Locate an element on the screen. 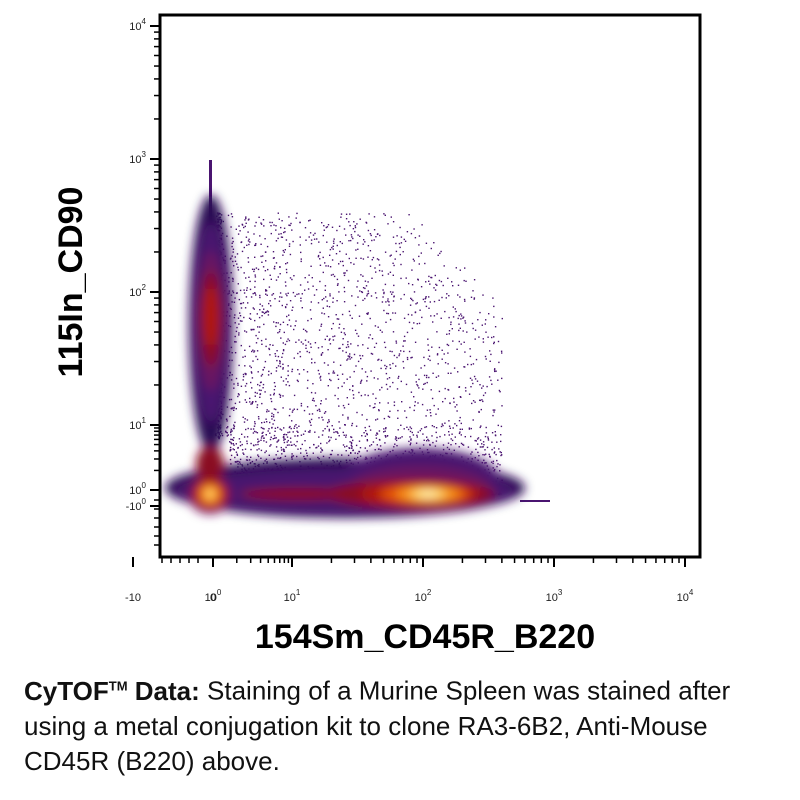  y-tick-label: 102 is located at coordinates (137, 291).